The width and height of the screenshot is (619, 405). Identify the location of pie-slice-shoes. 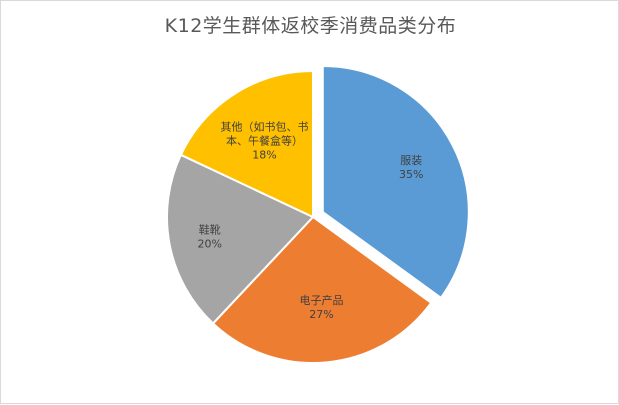
(240, 239).